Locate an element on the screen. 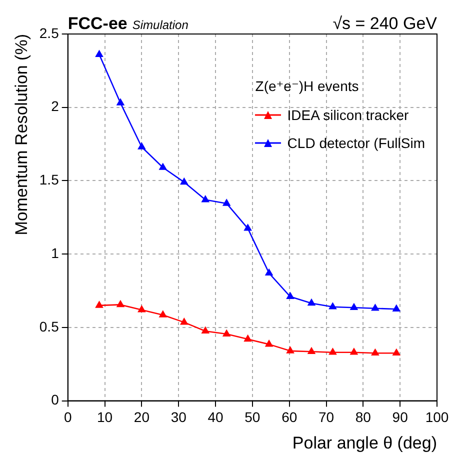 The height and width of the screenshot is (466, 463). x-tick-label: 0 is located at coordinates (68, 417).